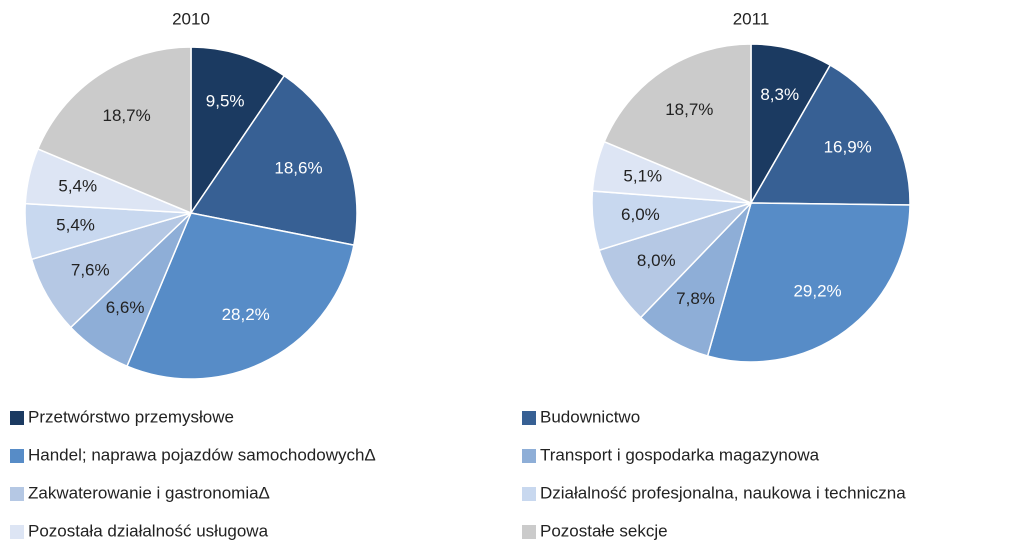 The height and width of the screenshot is (541, 1023). What do you see at coordinates (817, 291) in the screenshot?
I see `data-label: 29,2%` at bounding box center [817, 291].